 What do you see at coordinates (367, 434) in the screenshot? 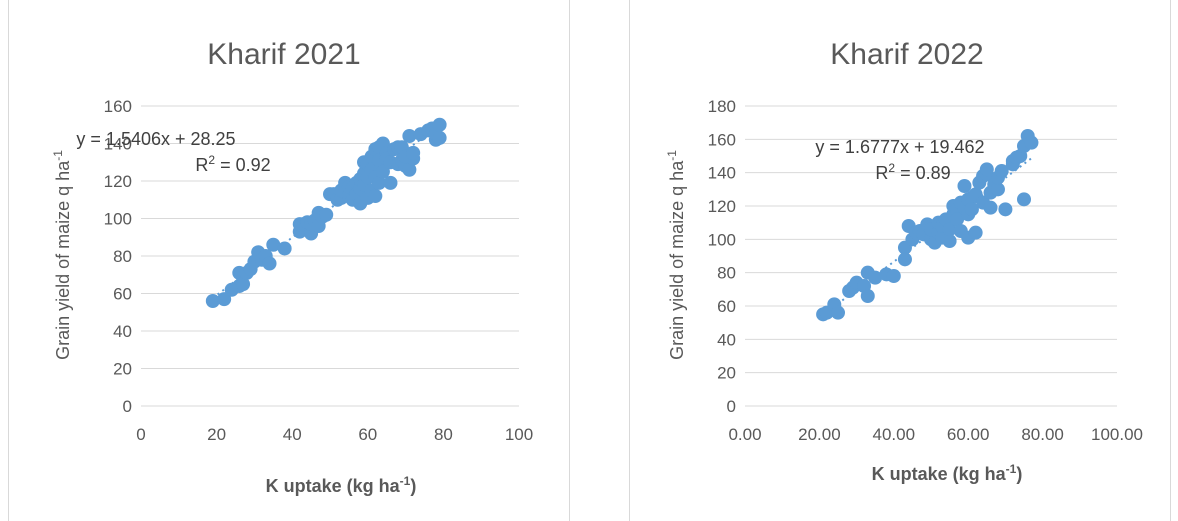
I see `x-tick-label: 60` at bounding box center [367, 434].